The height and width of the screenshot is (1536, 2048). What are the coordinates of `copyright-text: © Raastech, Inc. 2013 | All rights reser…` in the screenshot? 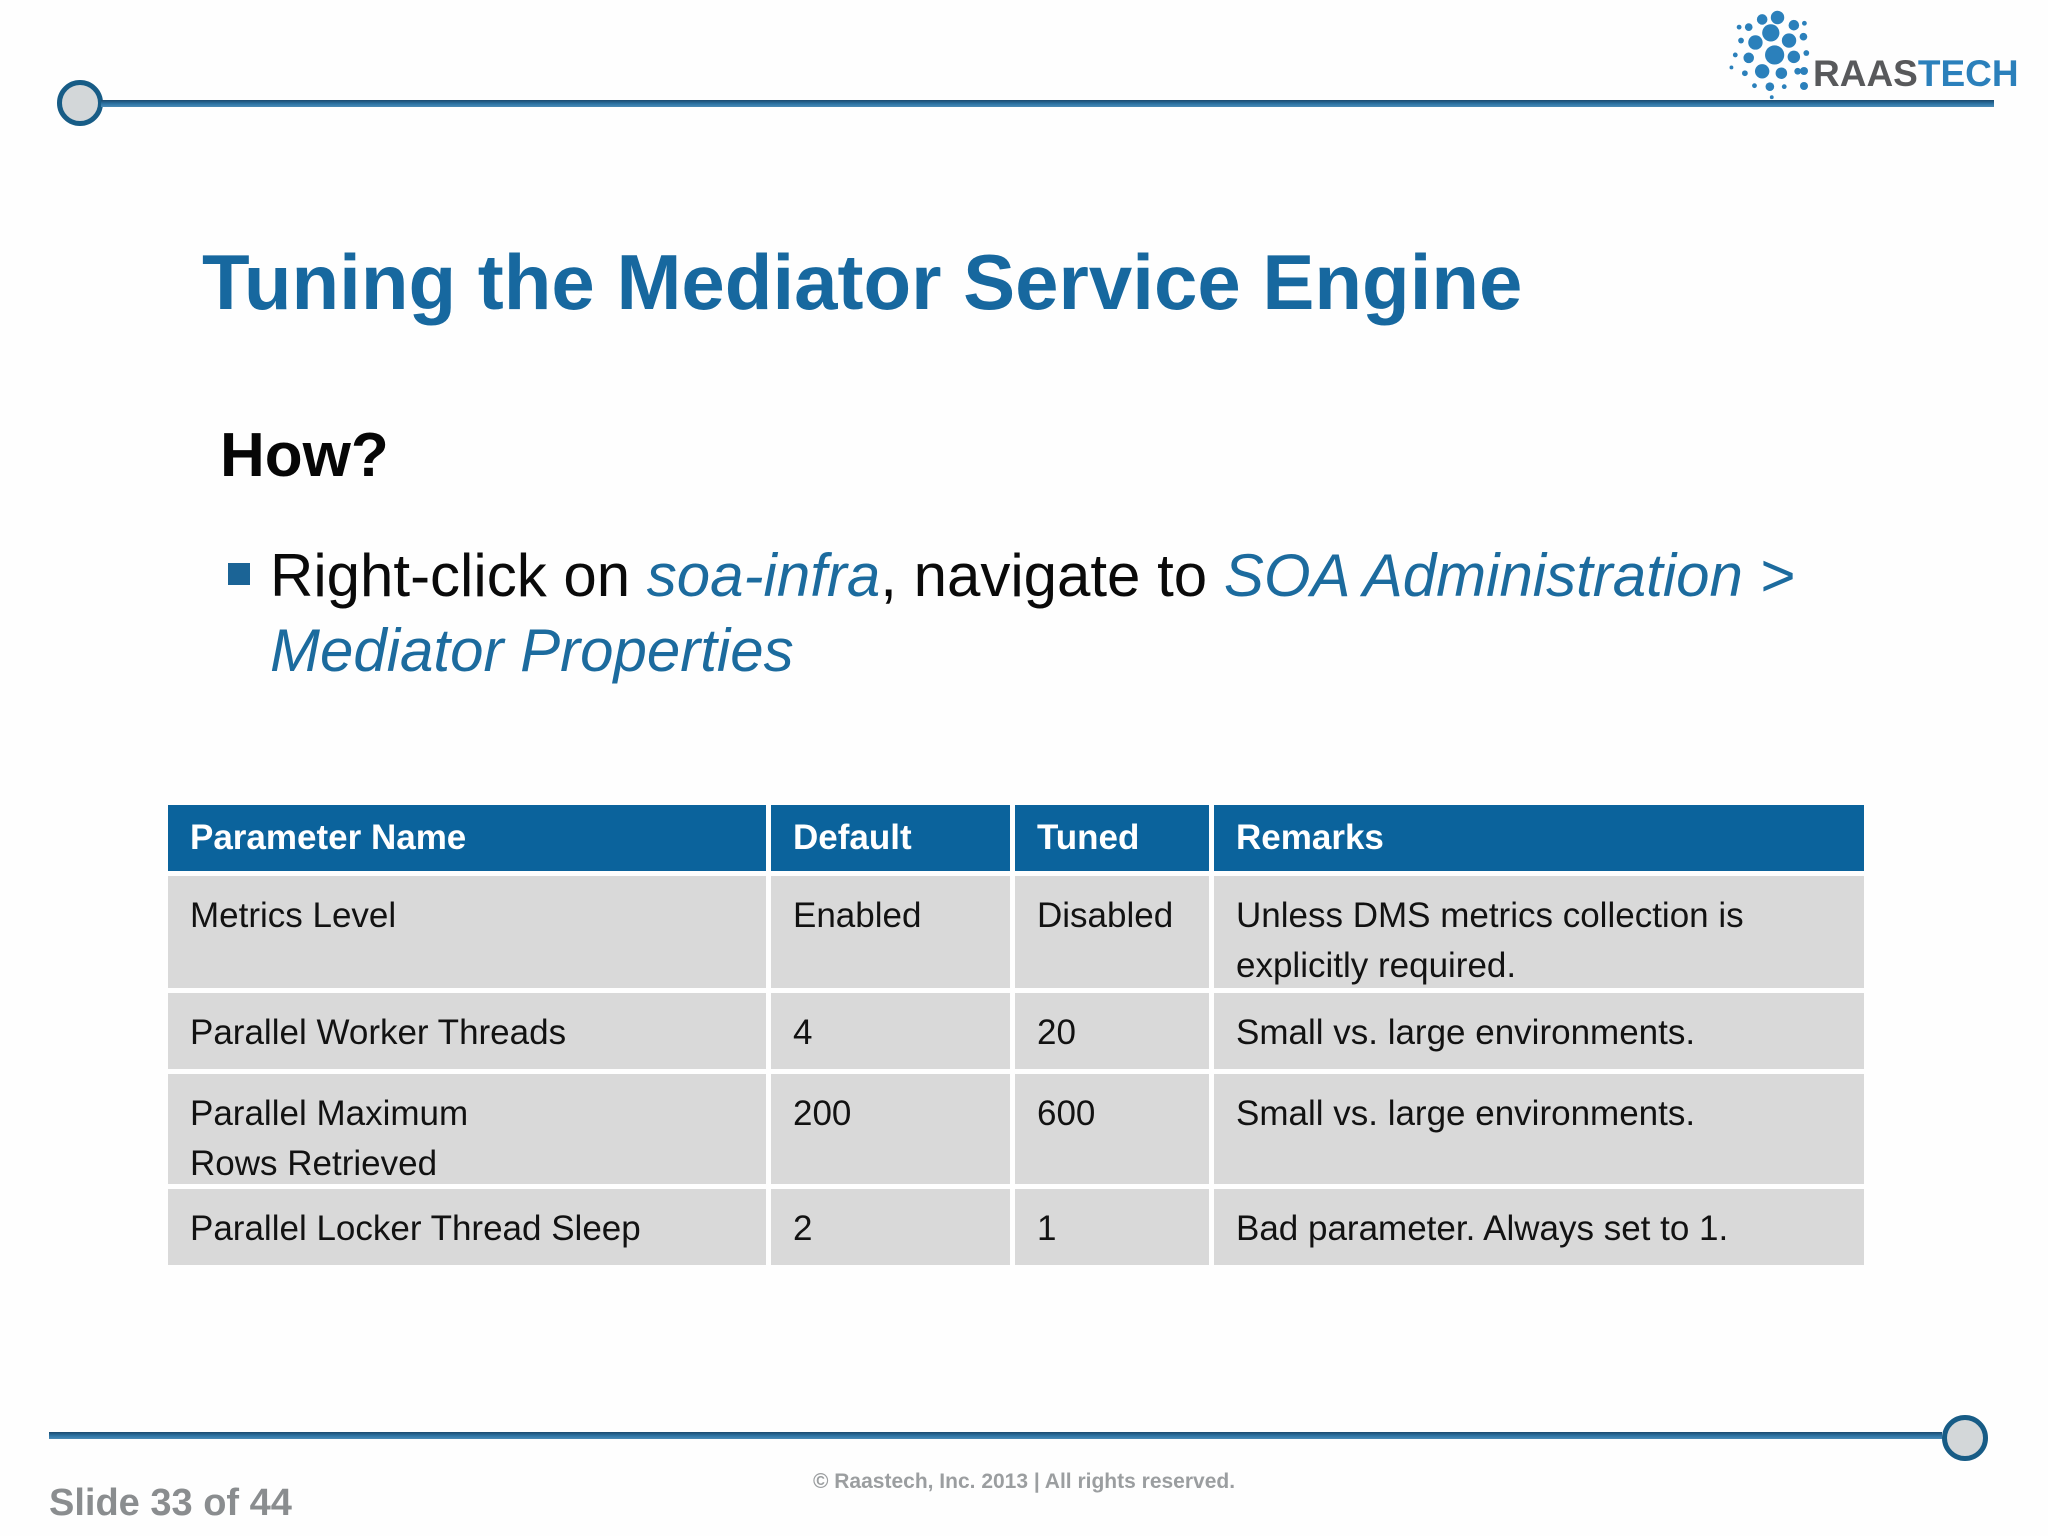 It's located at (1024, 1481).